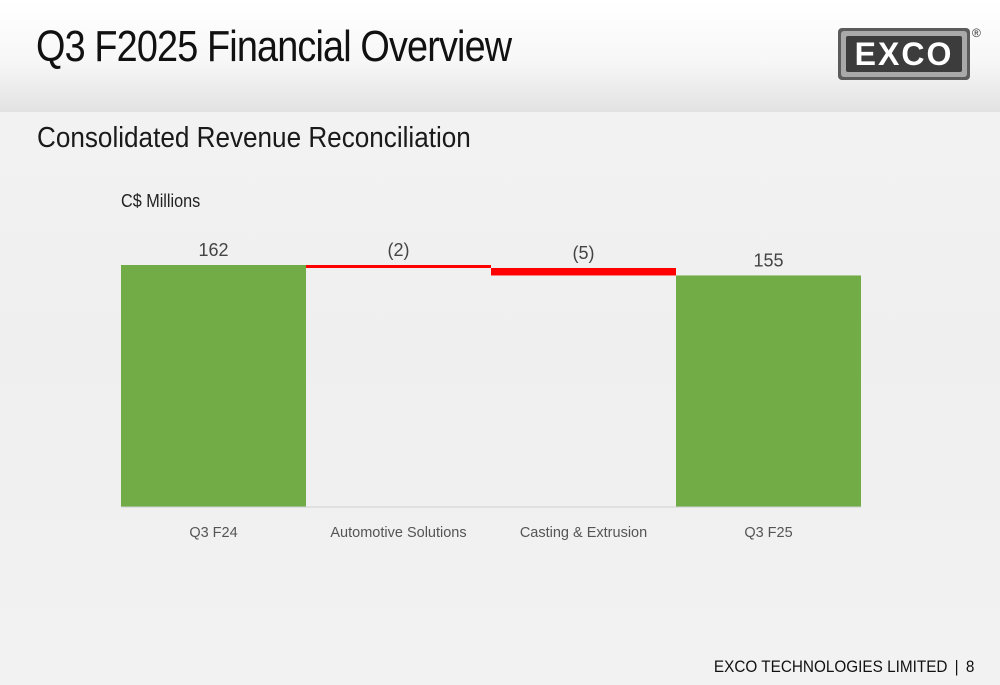  I want to click on category-label: Automotive Solutions, so click(398, 533).